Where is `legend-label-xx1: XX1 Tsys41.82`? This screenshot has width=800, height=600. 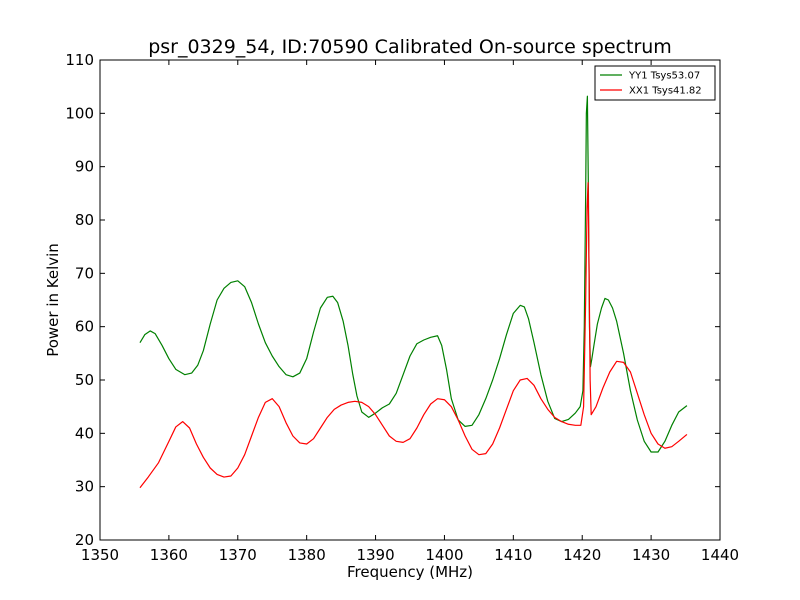
legend-label-xx1: XX1 Tsys41.82 is located at coordinates (665, 91).